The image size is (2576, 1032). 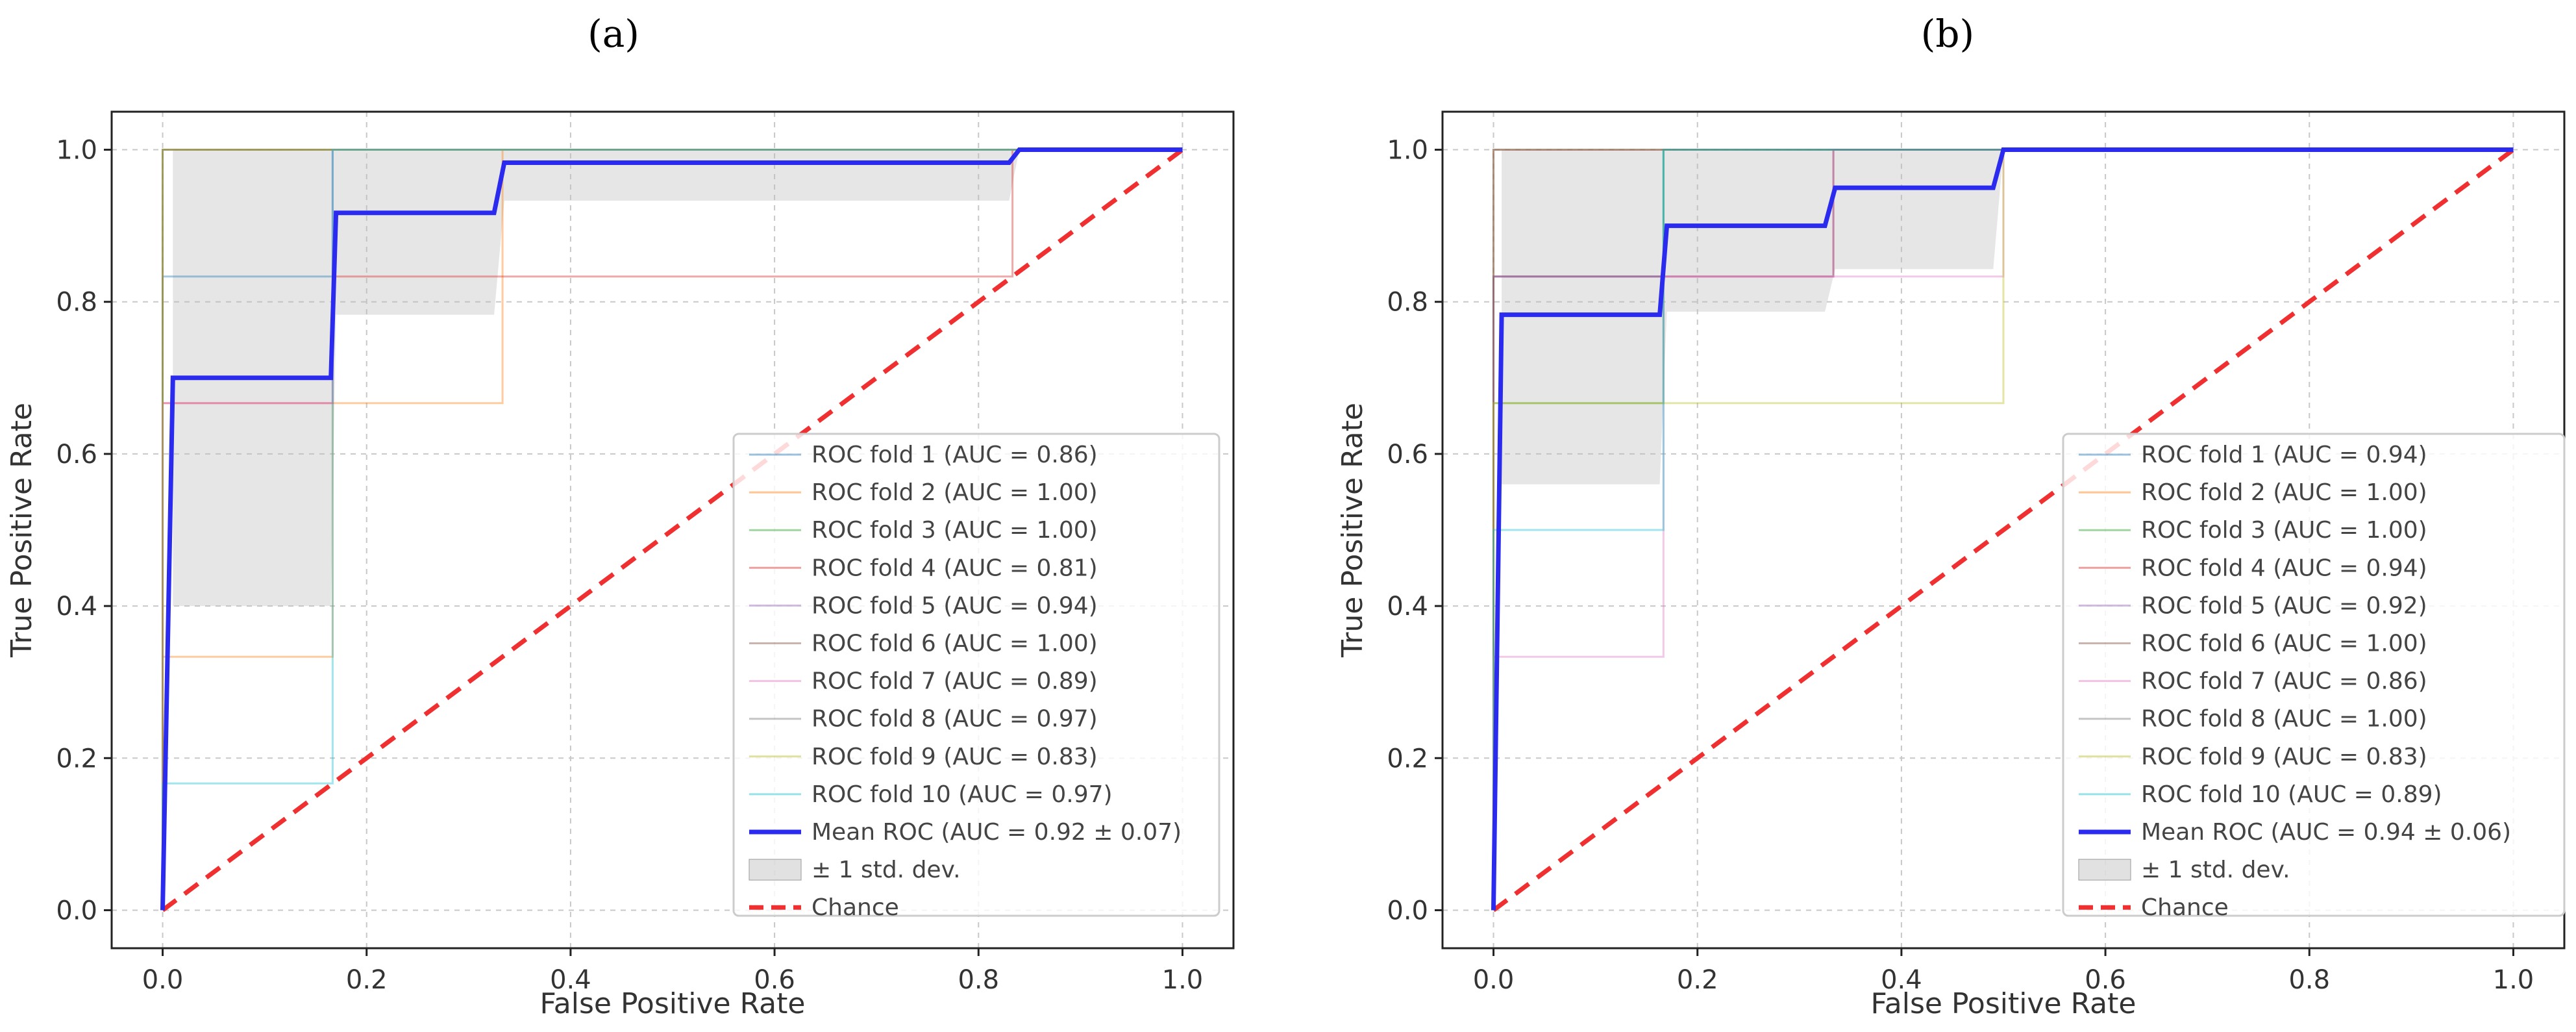 I want to click on std-dev-band, so click(x=2008, y=317).